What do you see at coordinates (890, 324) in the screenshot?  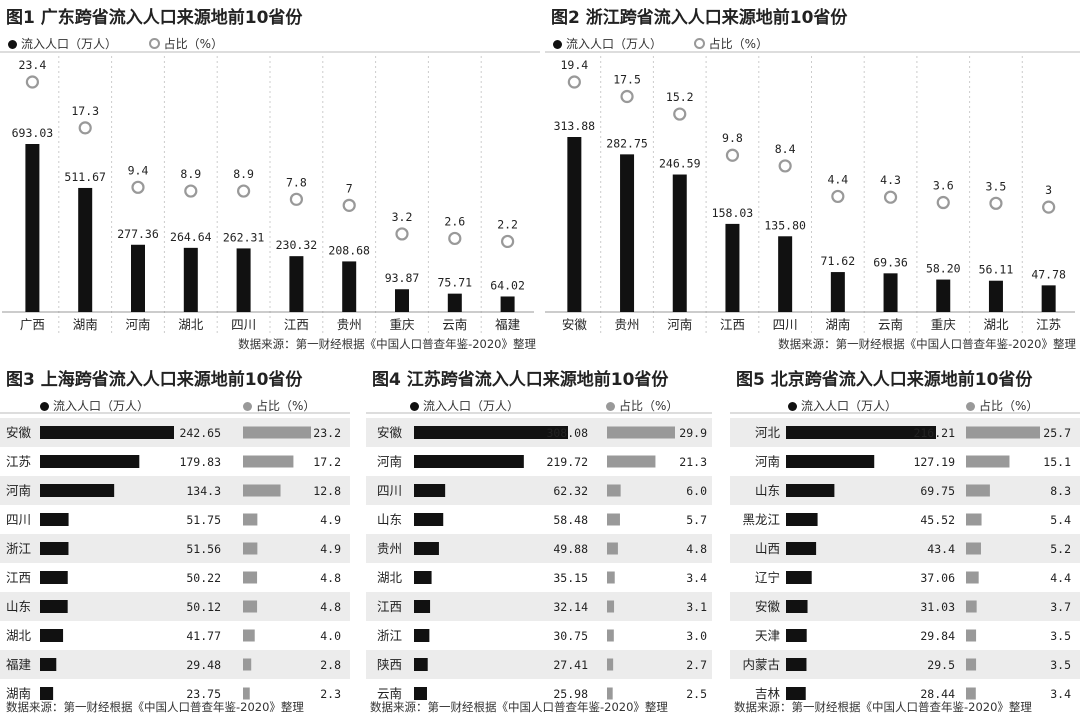 I see `category-label: 云南` at bounding box center [890, 324].